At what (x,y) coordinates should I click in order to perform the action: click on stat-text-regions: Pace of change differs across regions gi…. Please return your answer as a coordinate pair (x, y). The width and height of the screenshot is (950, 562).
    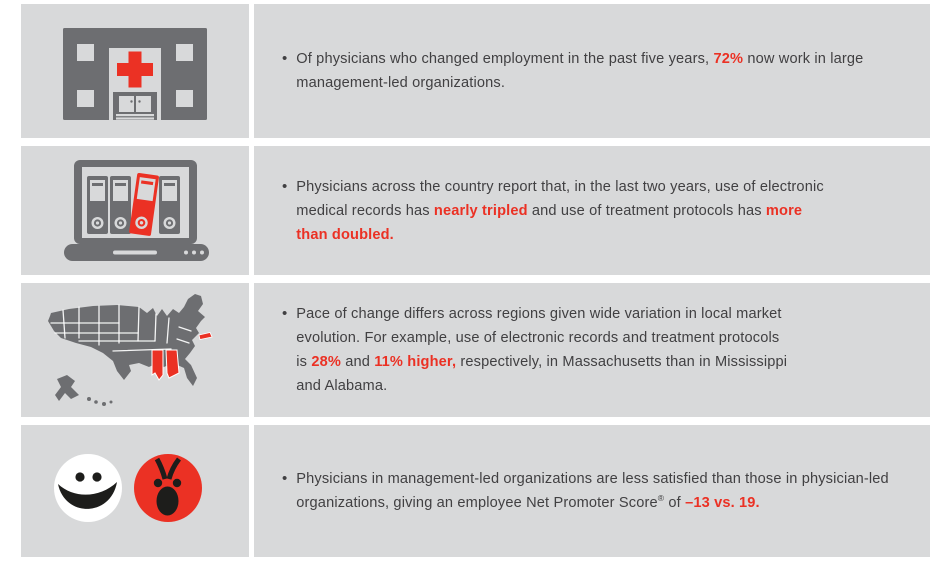
    Looking at the image, I should click on (542, 350).